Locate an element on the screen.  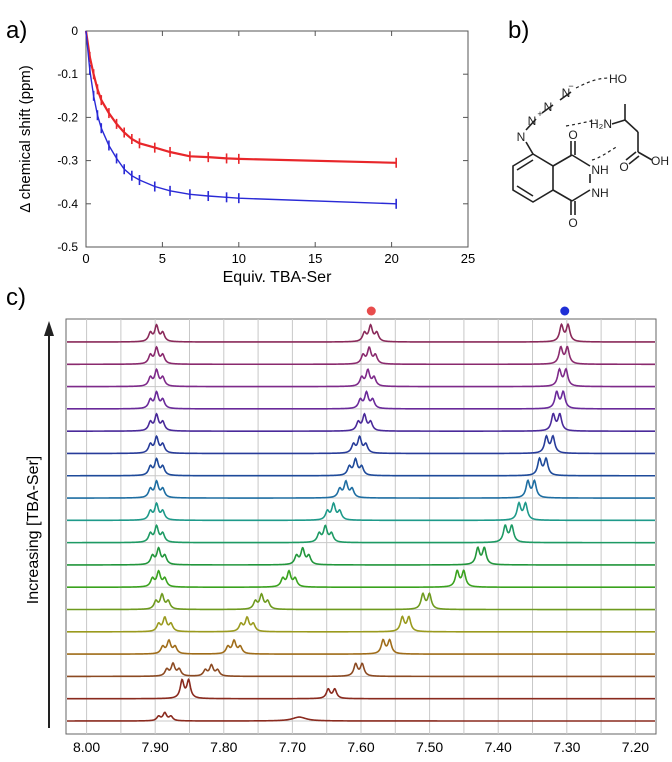
nmr-x-ticks: 8.00 7.90 7.80 7.70 7.60 7.50 7.40 7.30 7.20 is located at coordinates (361, 747).